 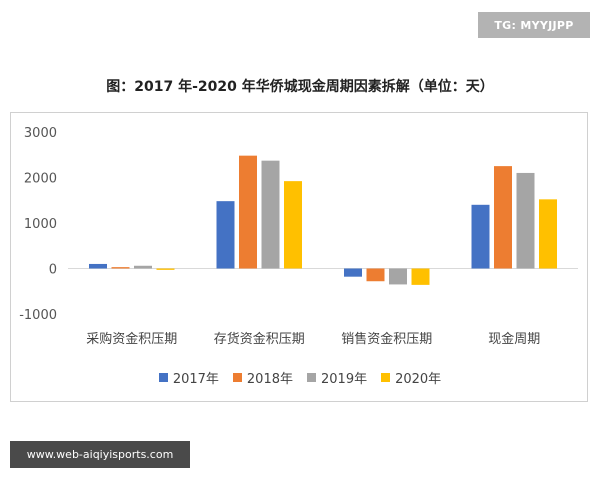 What do you see at coordinates (514, 339) in the screenshot?
I see `category-label: 现金周期` at bounding box center [514, 339].